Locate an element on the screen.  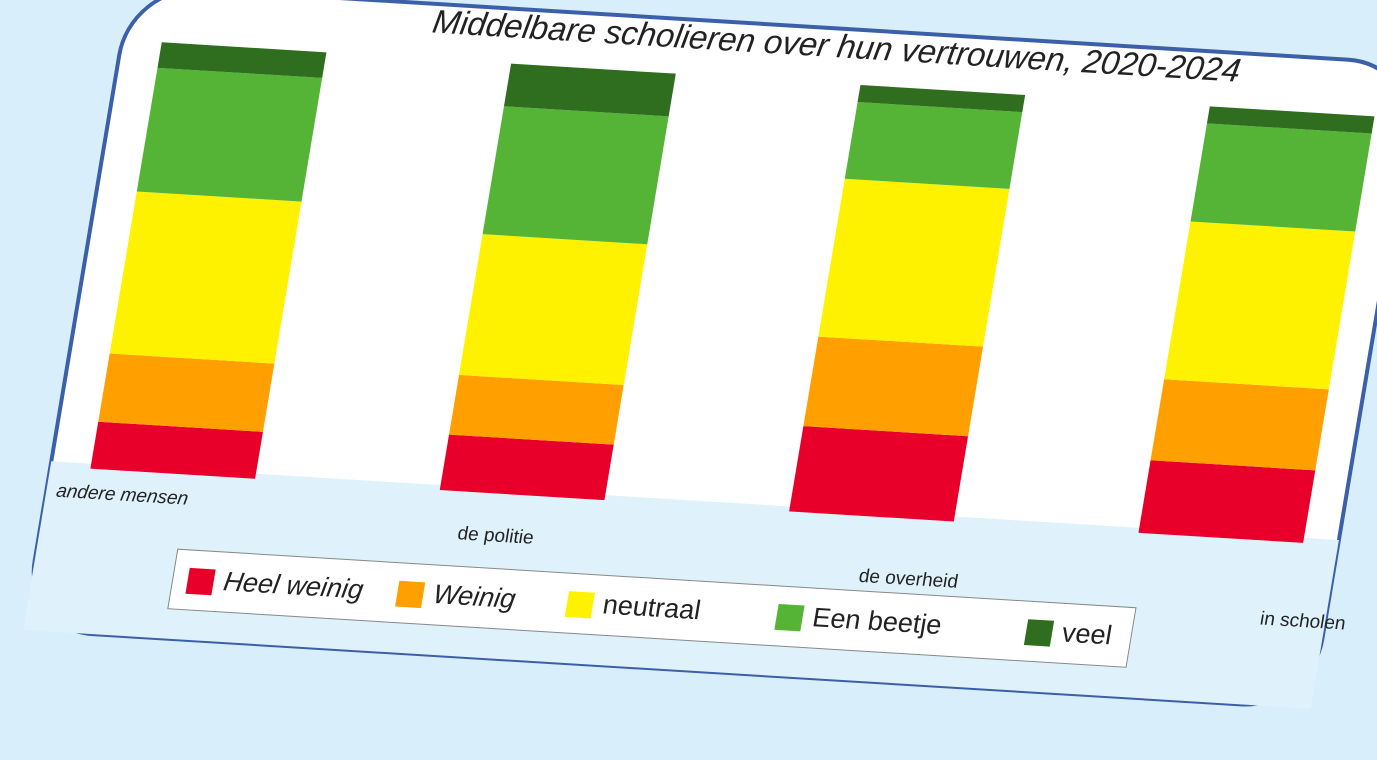
legend-label: neutraal is located at coordinates (652, 607).